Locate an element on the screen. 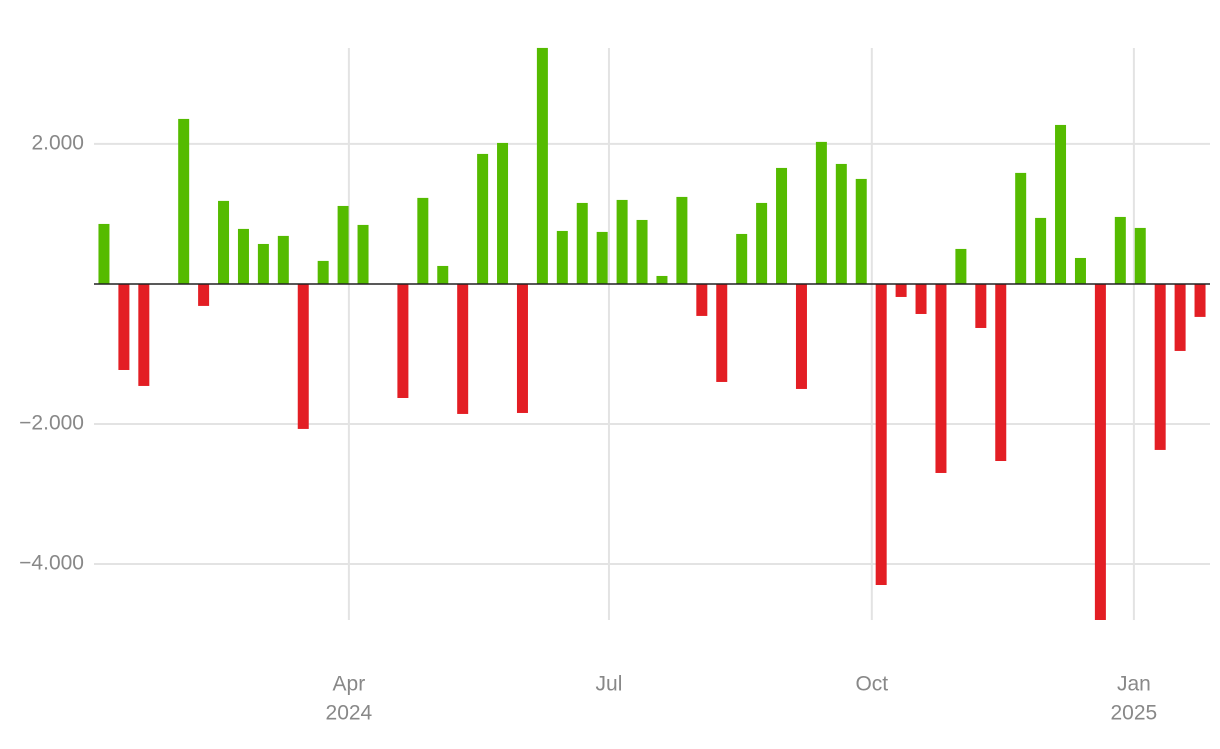  x-tick-year: 2025 is located at coordinates (1134, 713).